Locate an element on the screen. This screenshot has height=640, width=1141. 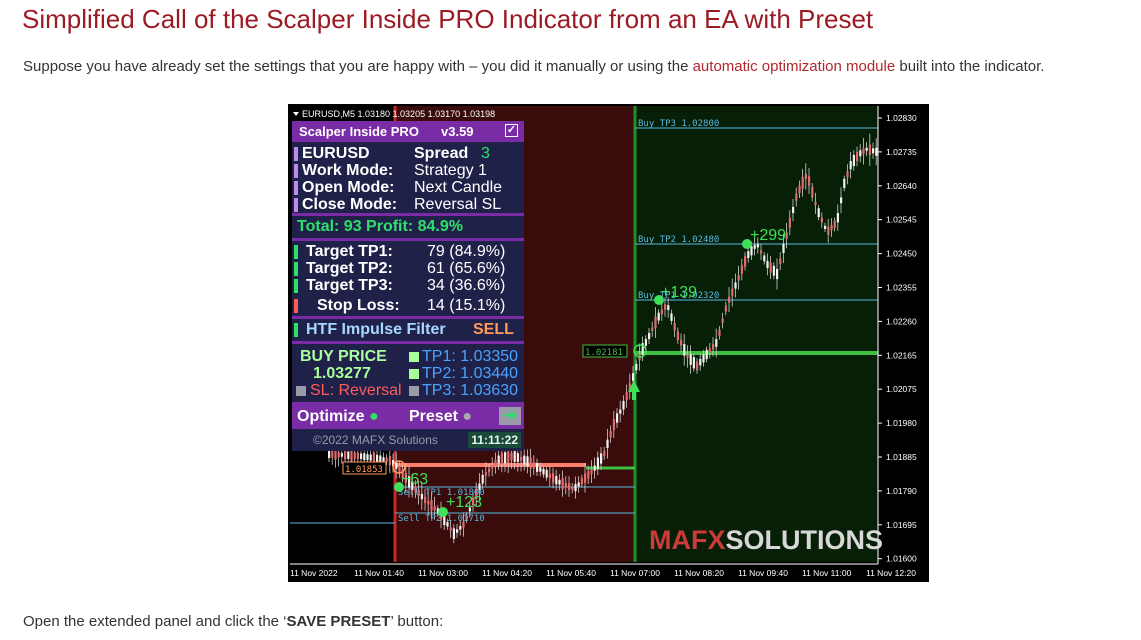
sl-stat: 14 (15.1%) is located at coordinates (466, 305).